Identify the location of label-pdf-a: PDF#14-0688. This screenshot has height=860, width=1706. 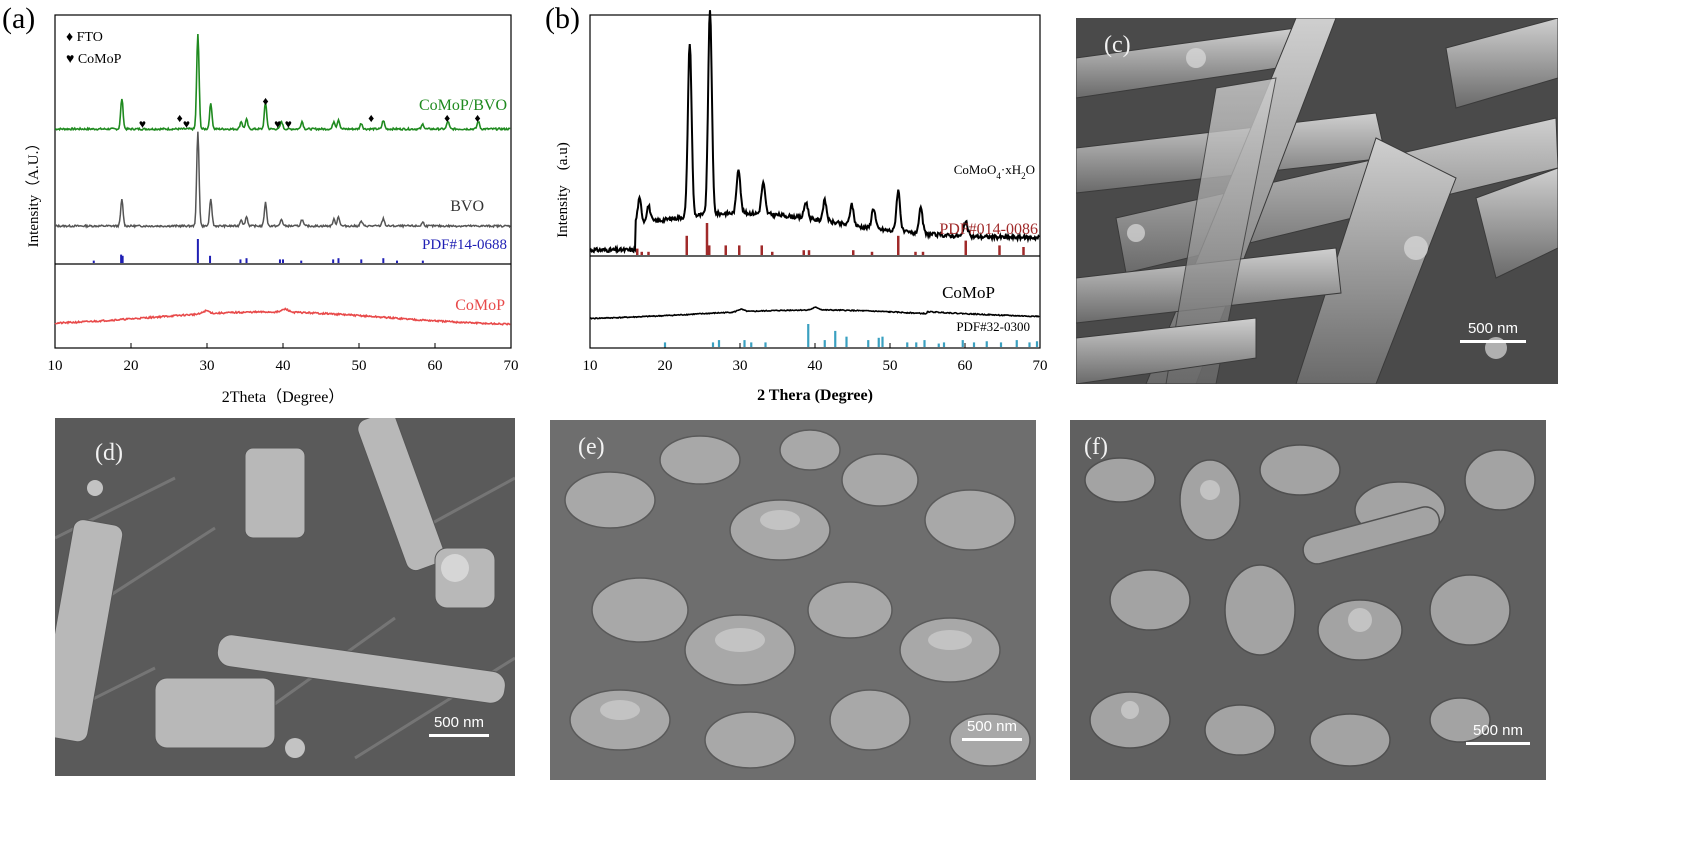
(464, 245).